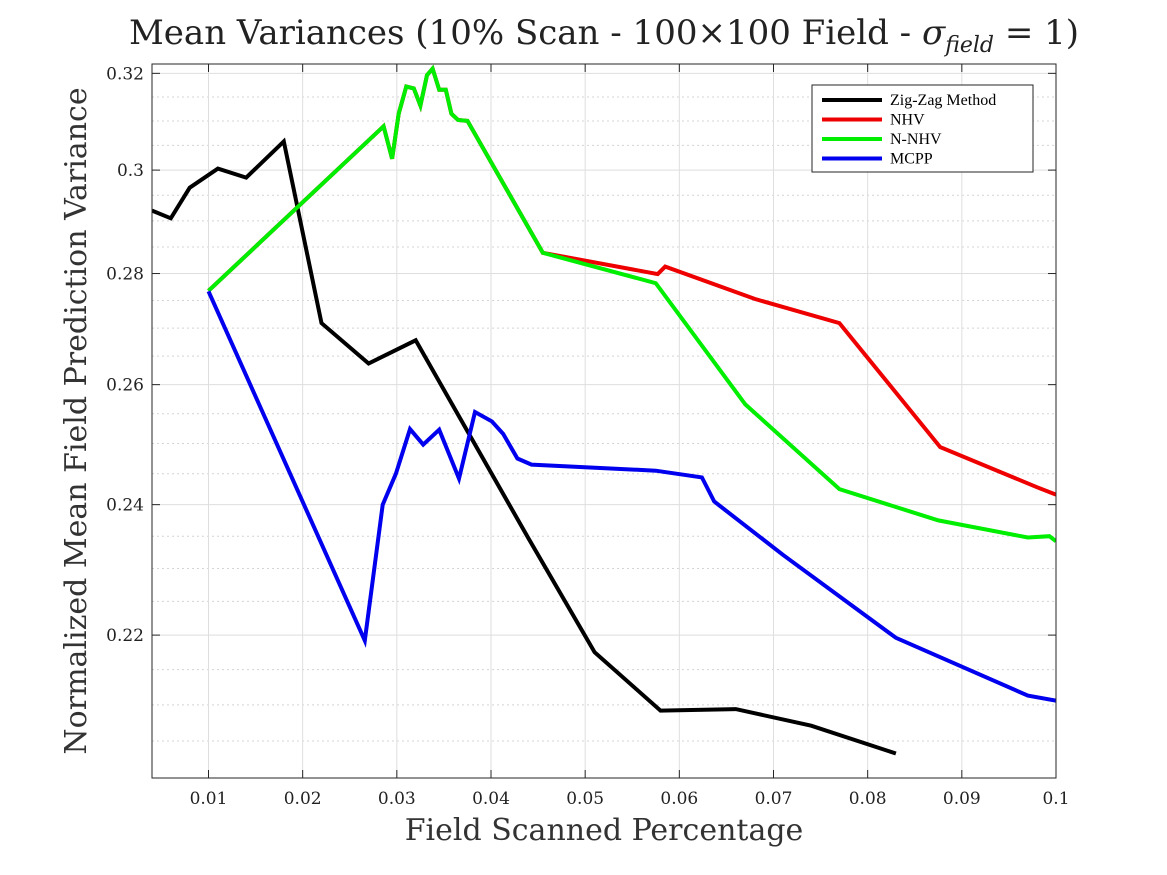  I want to click on x-tick-label: 0.03, so click(397, 799).